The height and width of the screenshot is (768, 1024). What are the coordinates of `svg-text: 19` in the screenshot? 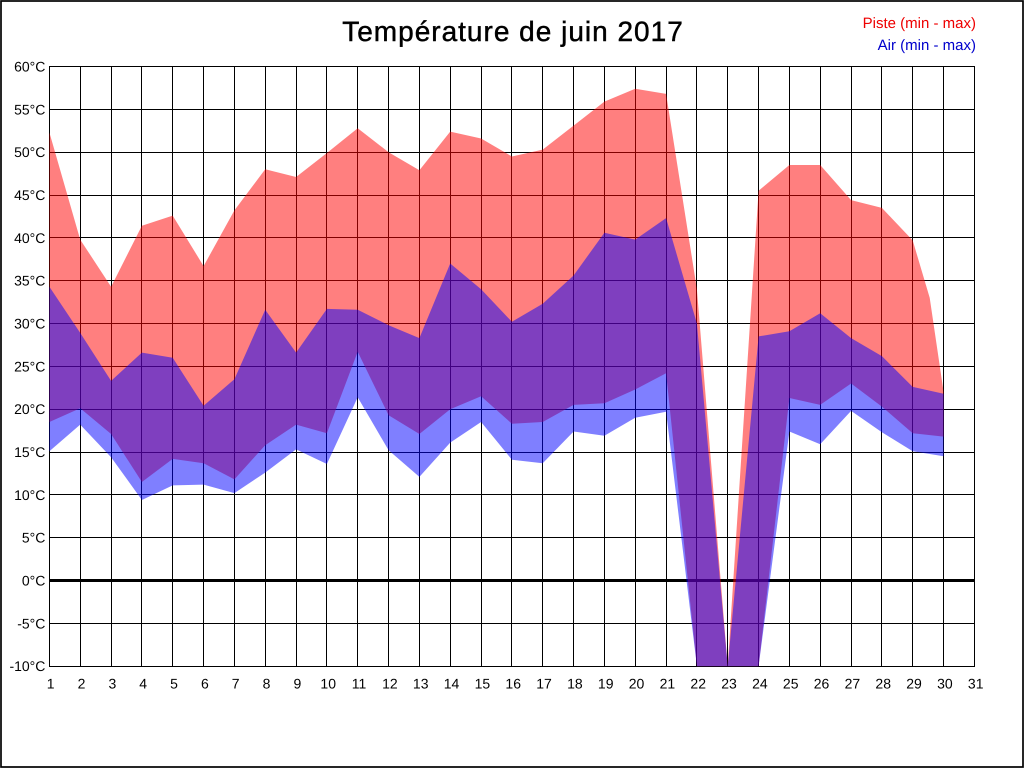 It's located at (606, 684).